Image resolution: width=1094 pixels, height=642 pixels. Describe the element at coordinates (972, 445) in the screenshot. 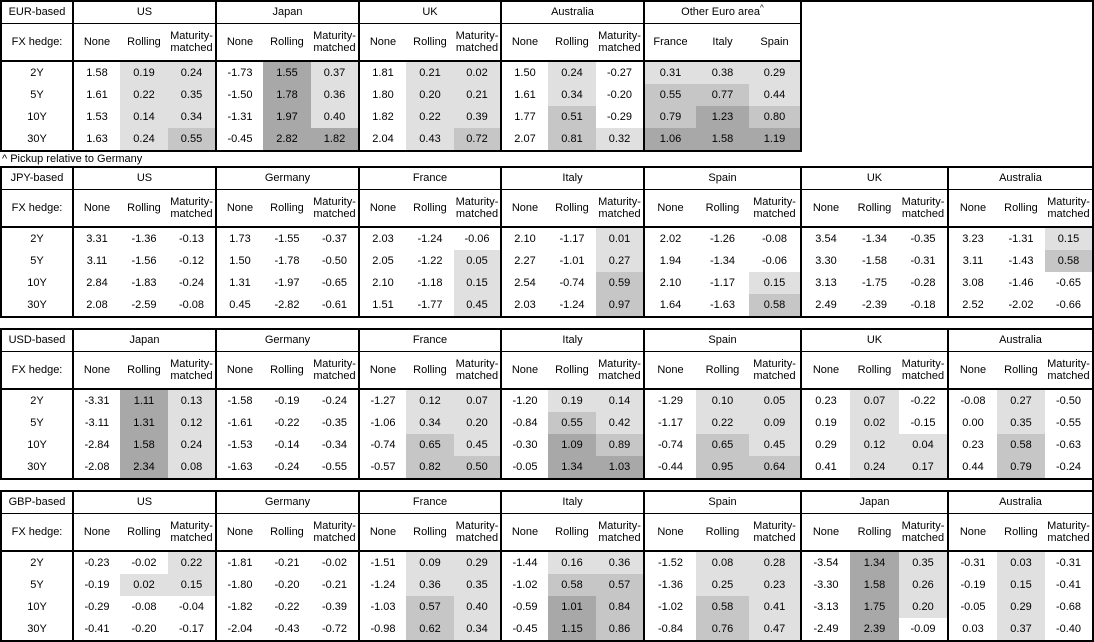

I see `value-cell: 0.23` at that location.